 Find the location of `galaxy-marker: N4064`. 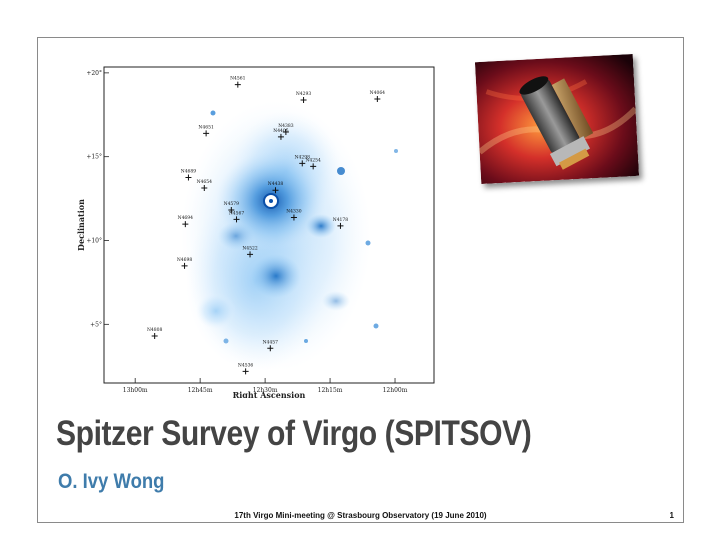

galaxy-marker: N4064 is located at coordinates (378, 96).